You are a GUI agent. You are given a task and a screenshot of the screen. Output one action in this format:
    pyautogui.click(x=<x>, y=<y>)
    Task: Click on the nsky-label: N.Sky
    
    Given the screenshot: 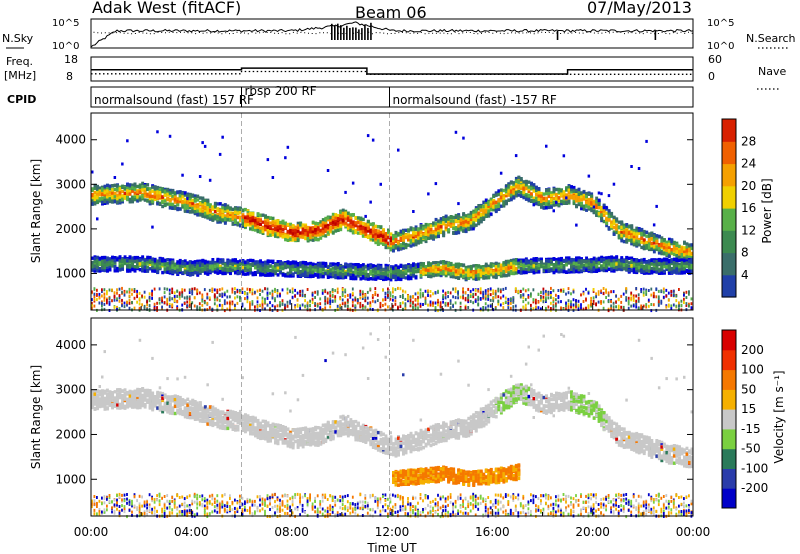 What is the action you would take?
    pyautogui.click(x=18, y=38)
    